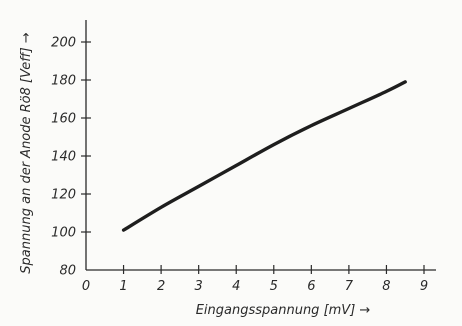 The height and width of the screenshot is (326, 462). I want to click on x-tick-label: 9, so click(424, 286).